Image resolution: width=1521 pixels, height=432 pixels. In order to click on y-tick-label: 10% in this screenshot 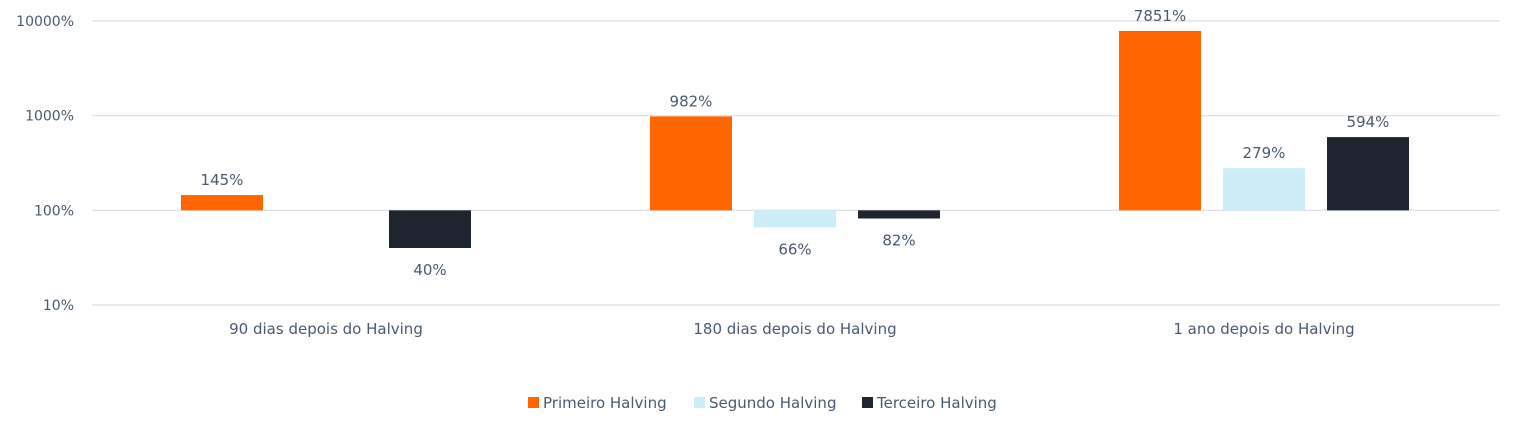, I will do `click(58, 306)`.